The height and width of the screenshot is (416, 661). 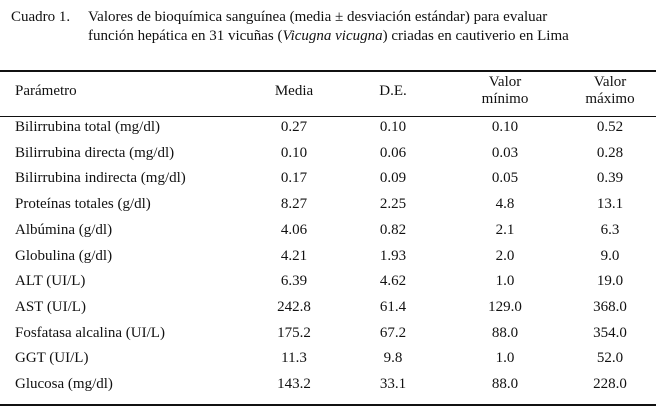 I want to click on cell-parametro: Bilirrubina directa (mg/dl), so click(x=95, y=152).